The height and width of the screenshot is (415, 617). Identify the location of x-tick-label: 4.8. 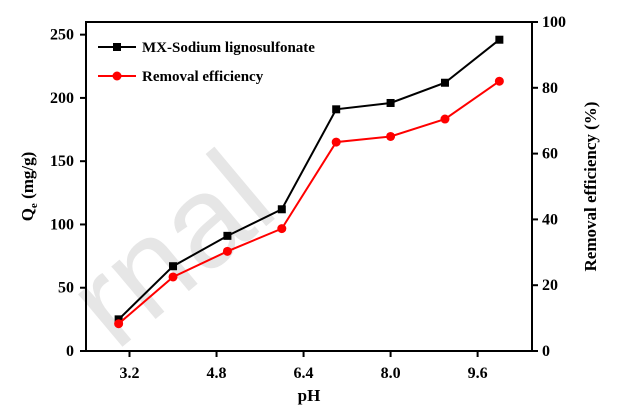
(217, 373).